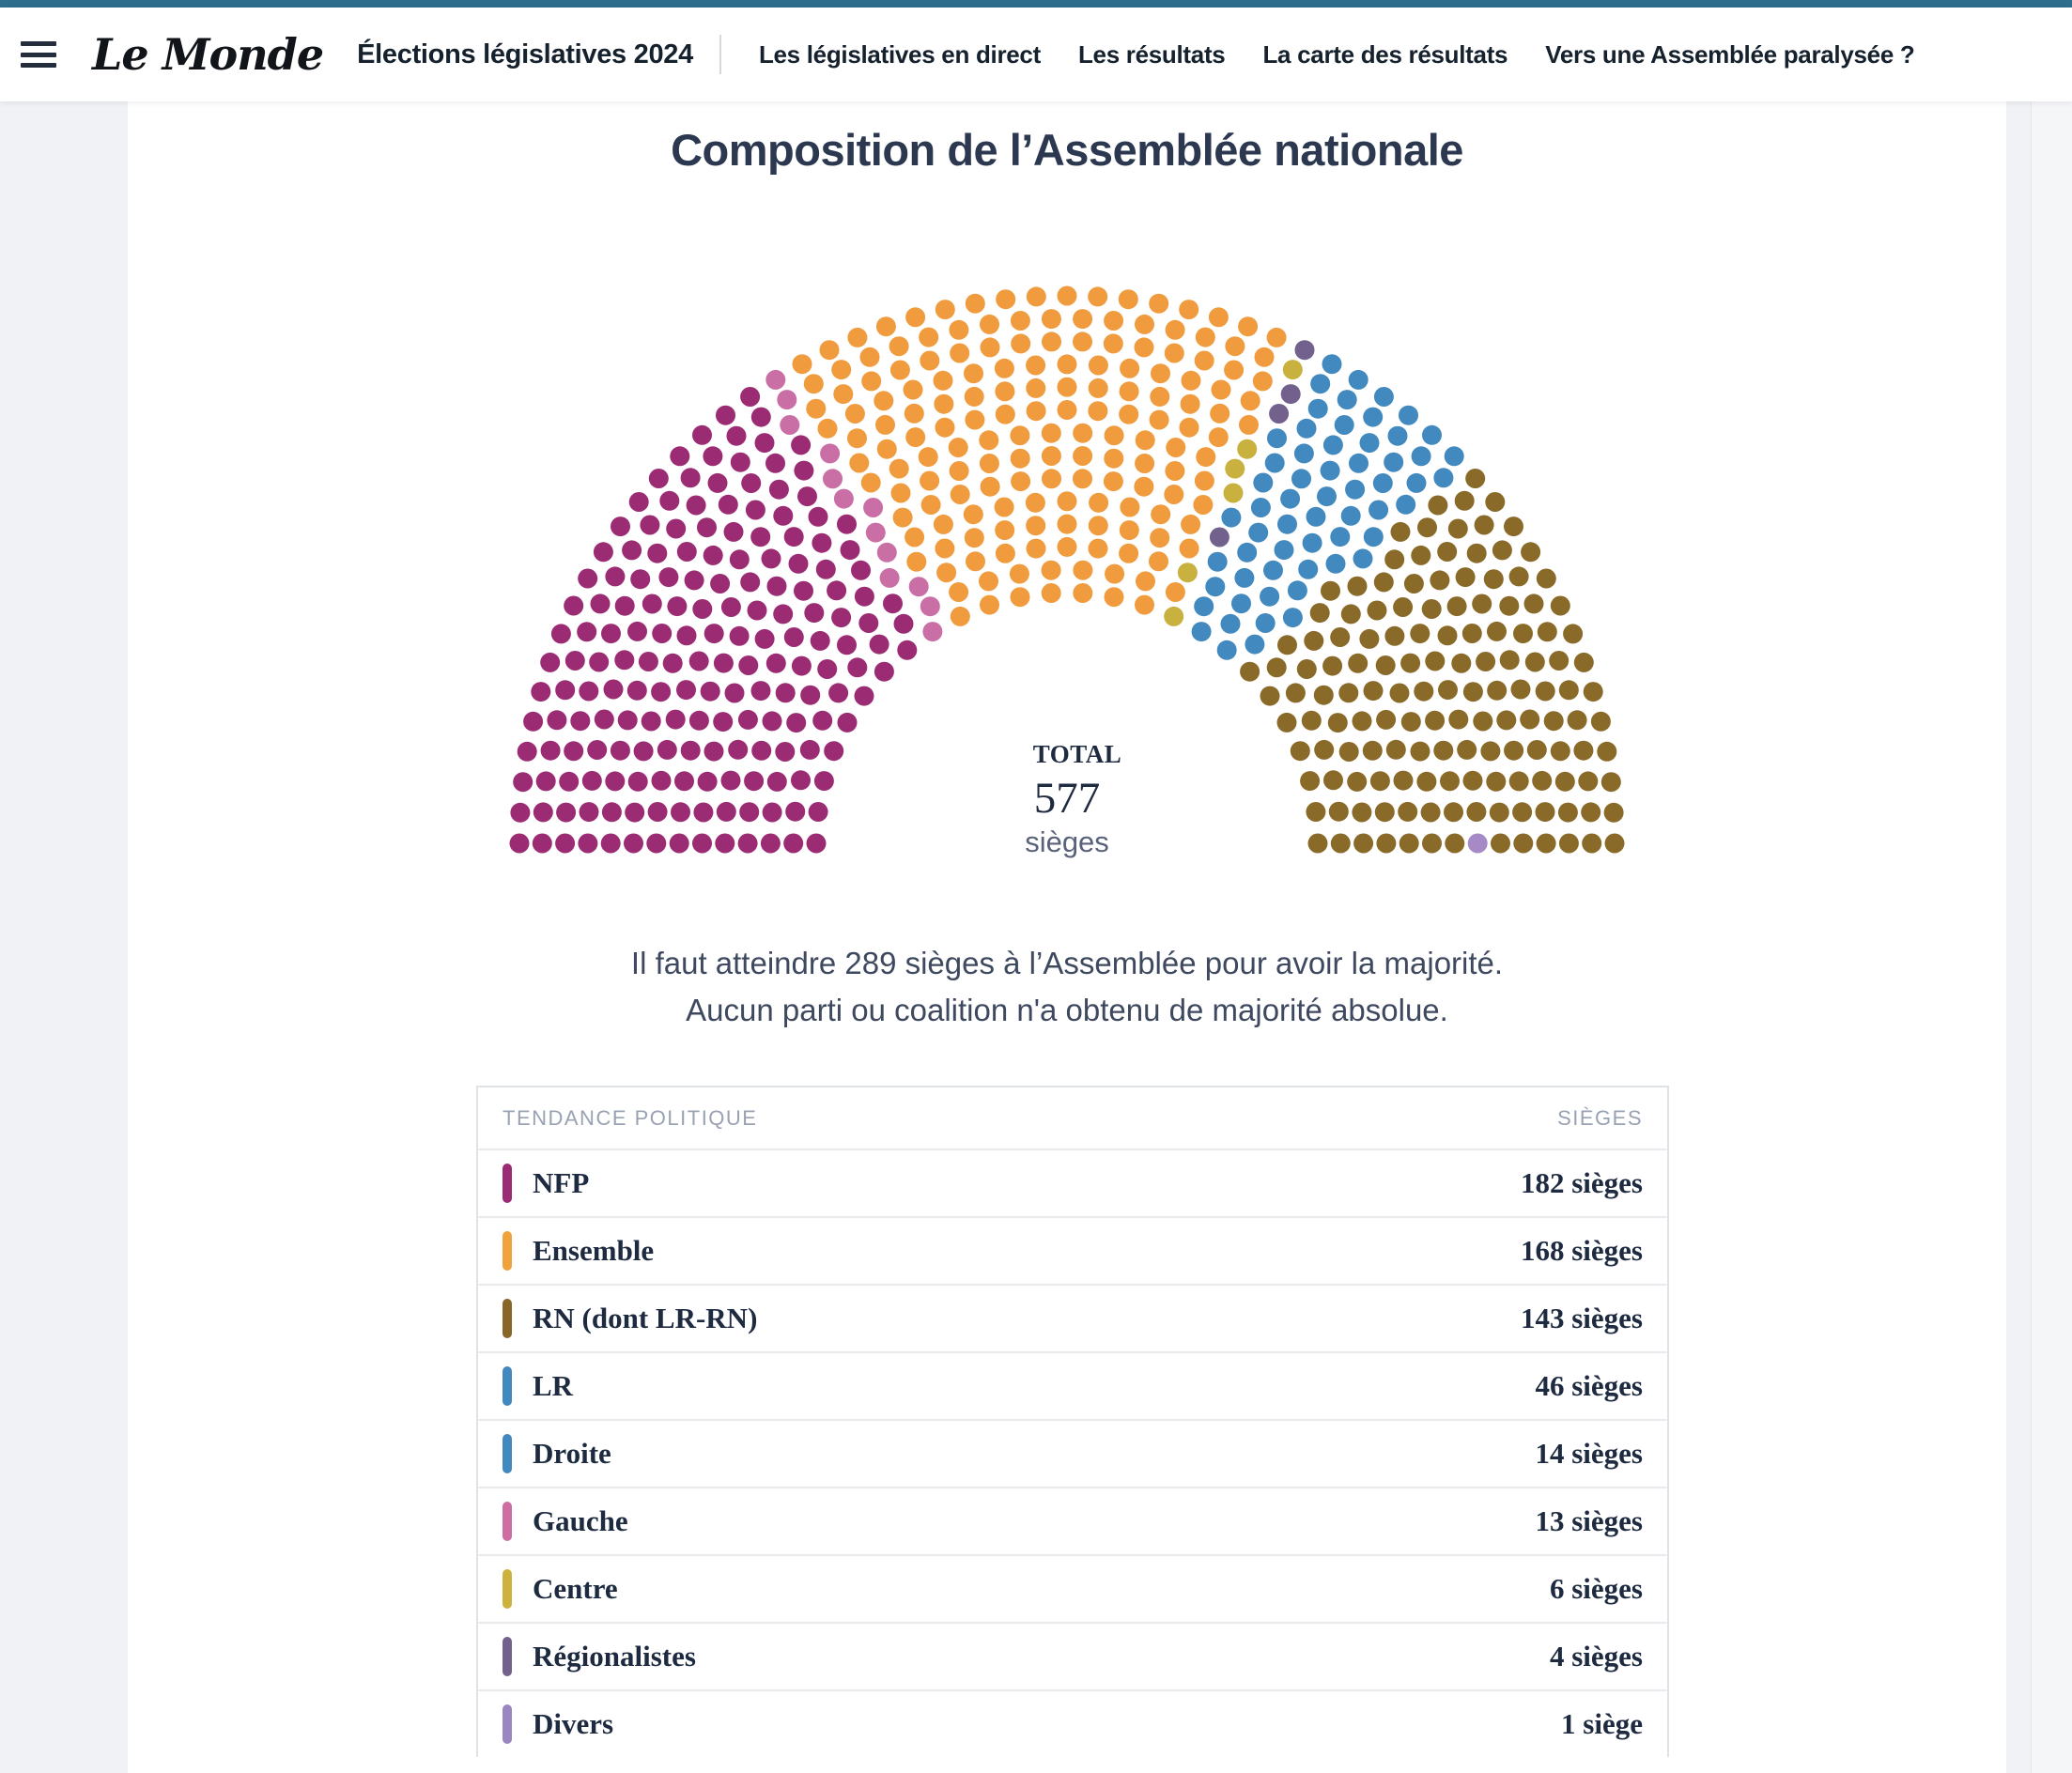 Image resolution: width=2072 pixels, height=1773 pixels. I want to click on party-seats-value: 1 siège, so click(1602, 1723).